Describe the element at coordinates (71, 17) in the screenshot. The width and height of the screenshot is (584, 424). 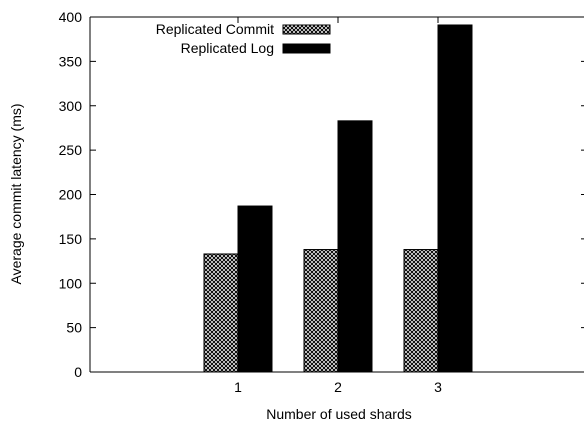
I see `y-tick-label: 400` at that location.